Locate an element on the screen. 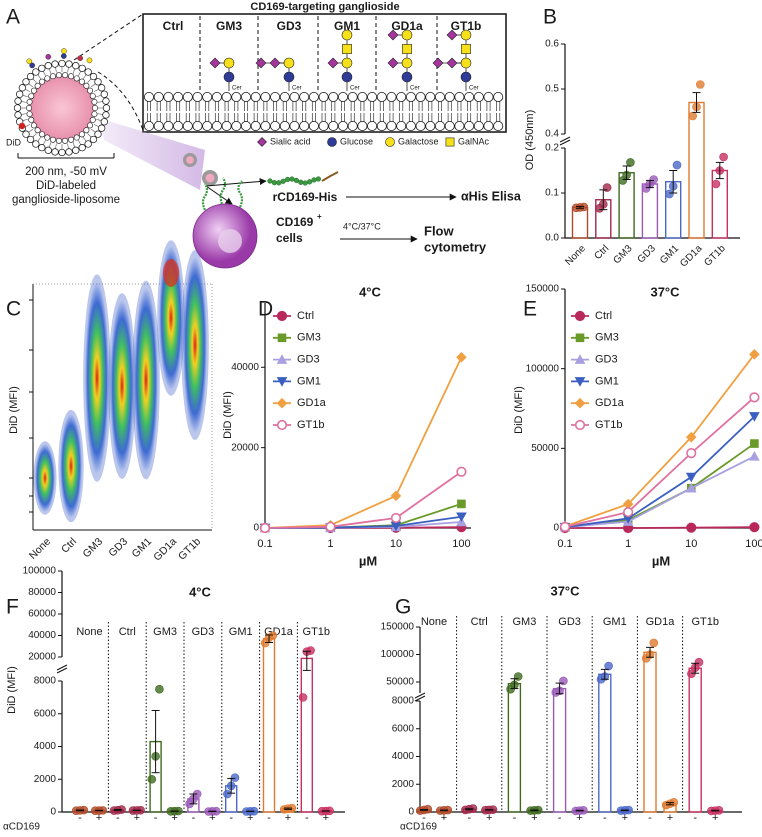 Image resolution: width=762 pixels, height=837 pixels. x-tick-label: GM1 is located at coordinates (142, 547).